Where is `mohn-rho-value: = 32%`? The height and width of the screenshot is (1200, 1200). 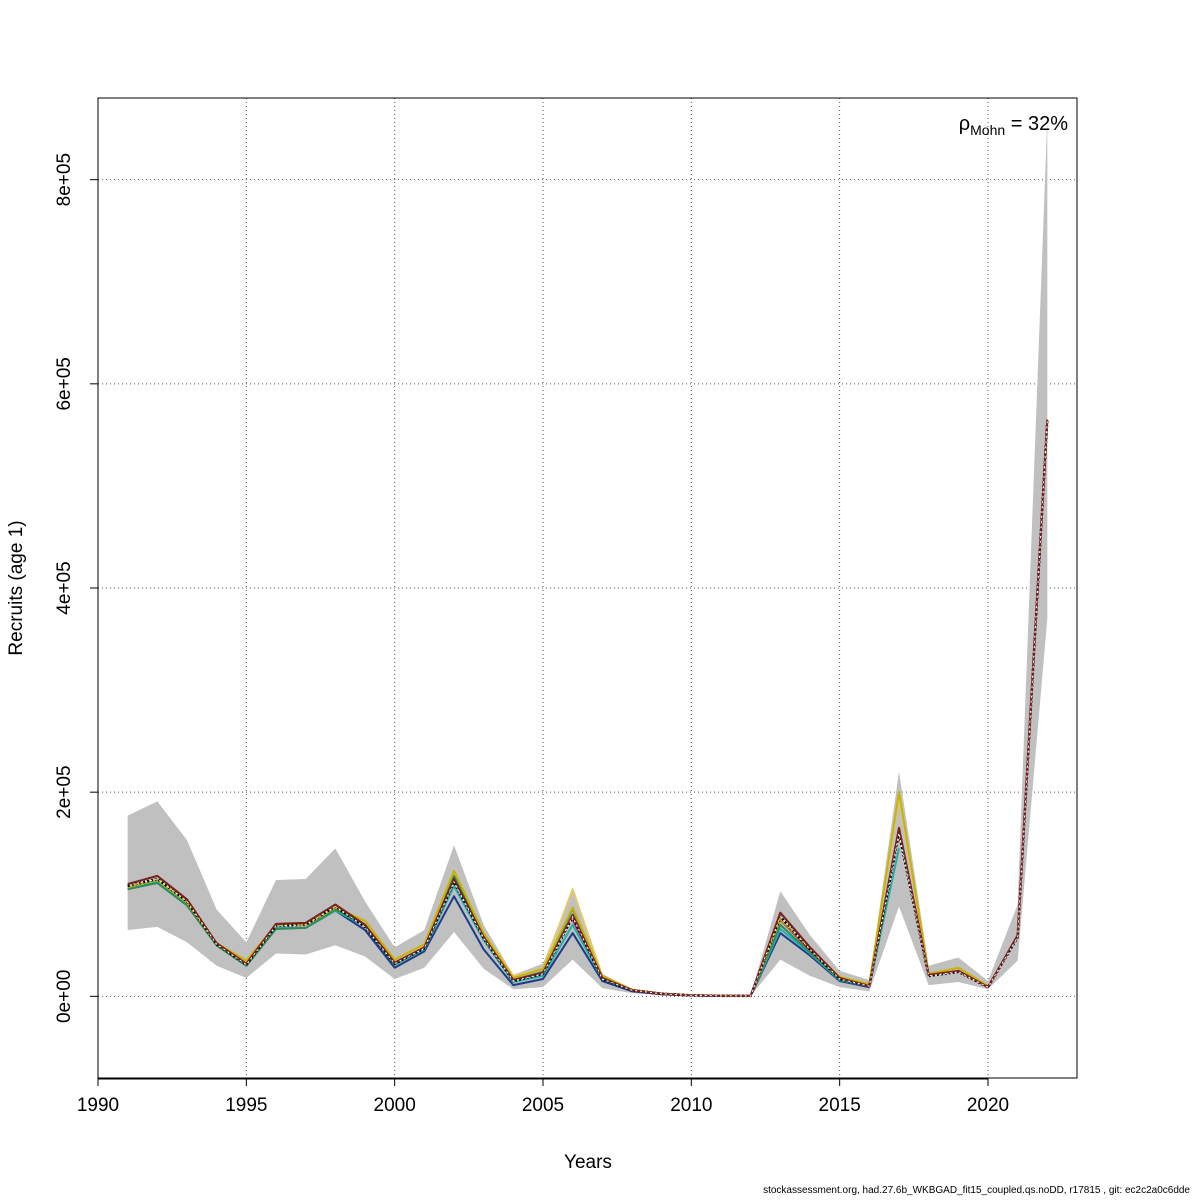 mohn-rho-value: = 32% is located at coordinates (1036, 124).